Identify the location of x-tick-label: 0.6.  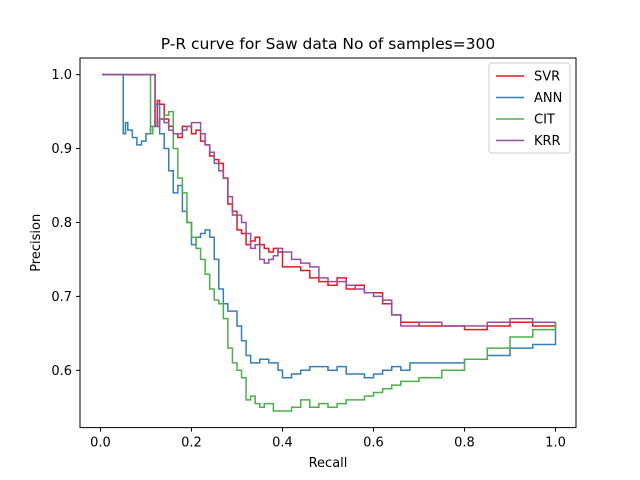
(373, 443).